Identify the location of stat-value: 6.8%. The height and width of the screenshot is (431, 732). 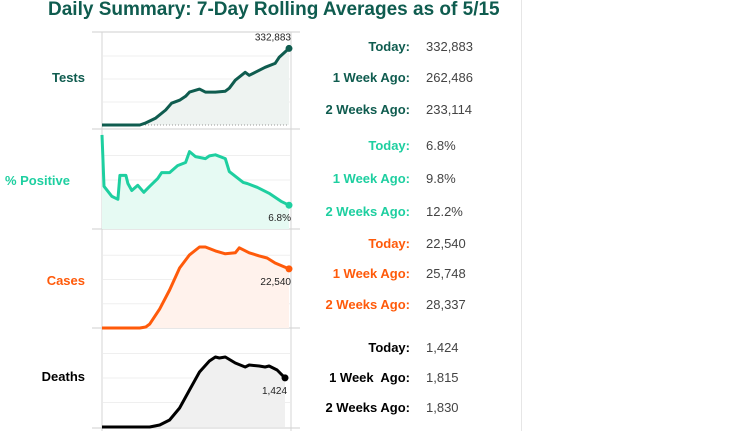
(441, 145).